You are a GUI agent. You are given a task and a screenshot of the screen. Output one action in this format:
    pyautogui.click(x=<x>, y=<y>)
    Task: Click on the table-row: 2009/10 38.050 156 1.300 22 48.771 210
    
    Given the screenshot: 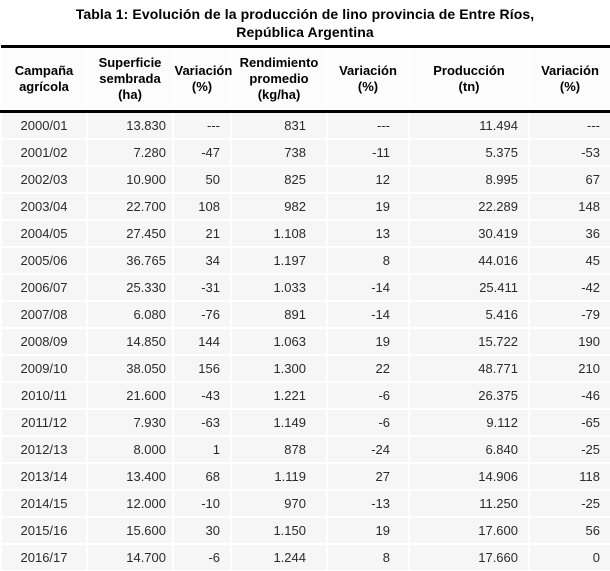 What is the action you would take?
    pyautogui.click(x=305, y=368)
    